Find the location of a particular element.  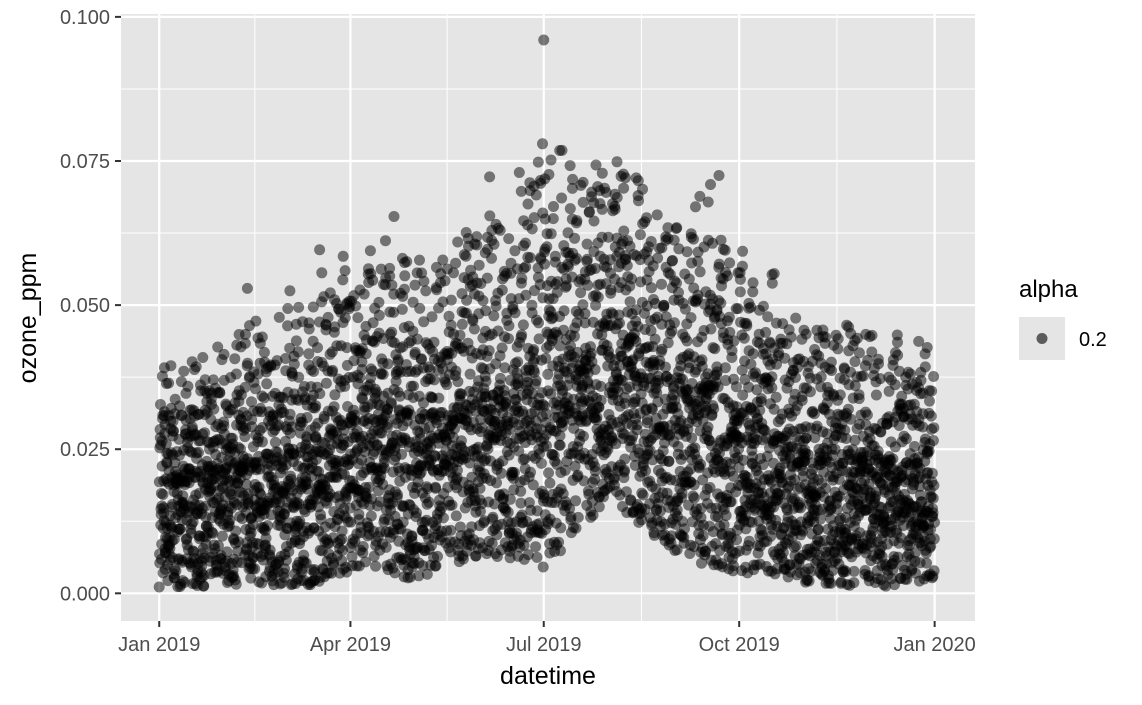

legend-entry-label: 0.2 is located at coordinates (1093, 340).